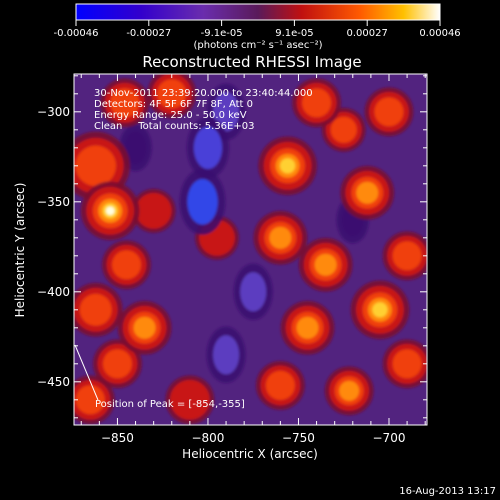 The image size is (500, 500). I want to click on y-tick-label: −300, so click(53, 112).